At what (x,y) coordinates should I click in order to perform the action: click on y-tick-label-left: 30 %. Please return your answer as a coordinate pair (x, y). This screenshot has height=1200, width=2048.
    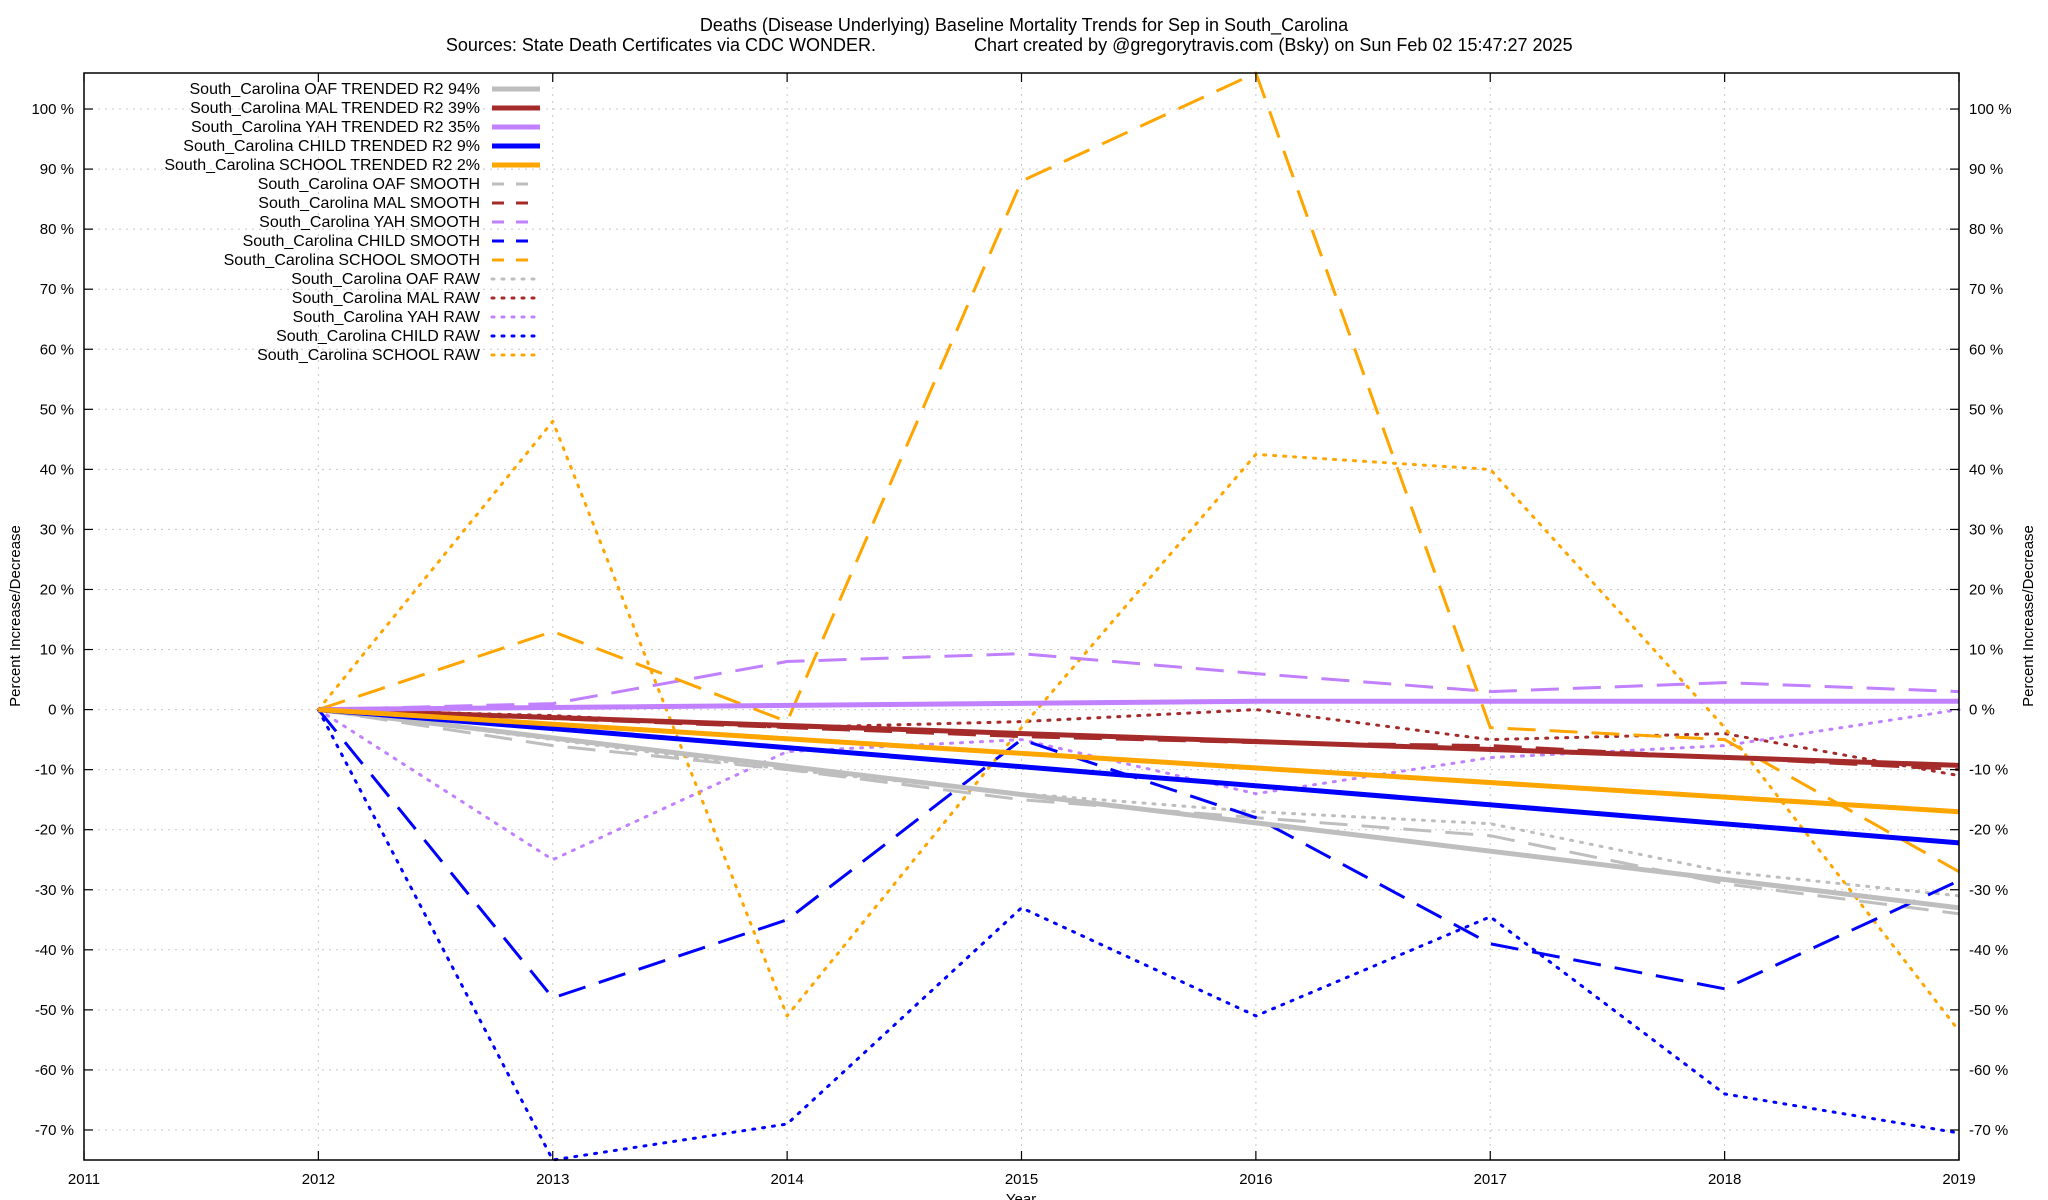
    Looking at the image, I should click on (57, 529).